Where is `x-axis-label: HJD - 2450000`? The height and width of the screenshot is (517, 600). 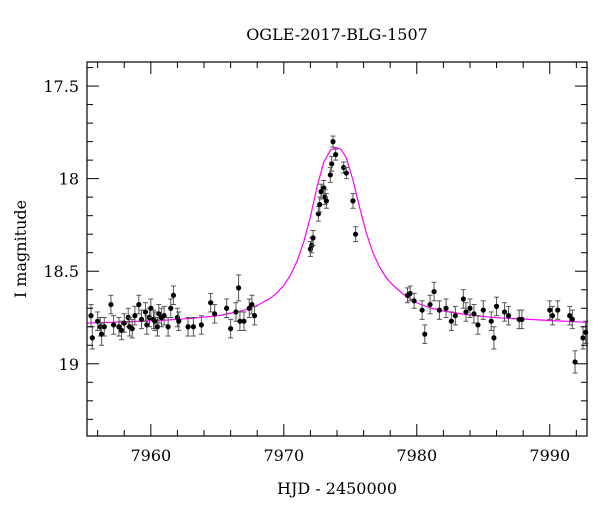
x-axis-label: HJD - 2450000 is located at coordinates (337, 488).